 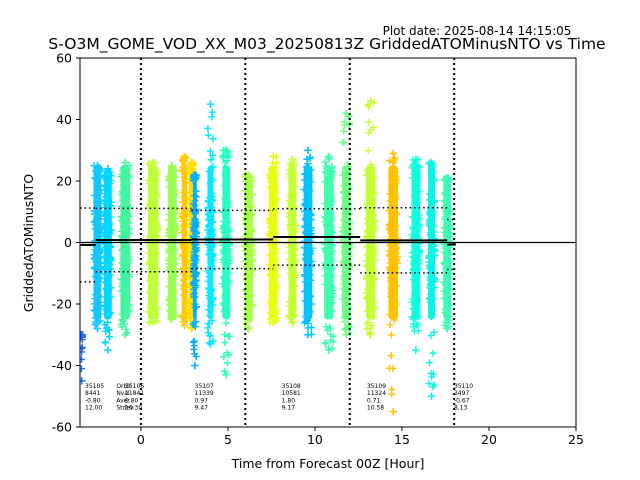 I want to click on stat-line: 35105, so click(x=94, y=386).